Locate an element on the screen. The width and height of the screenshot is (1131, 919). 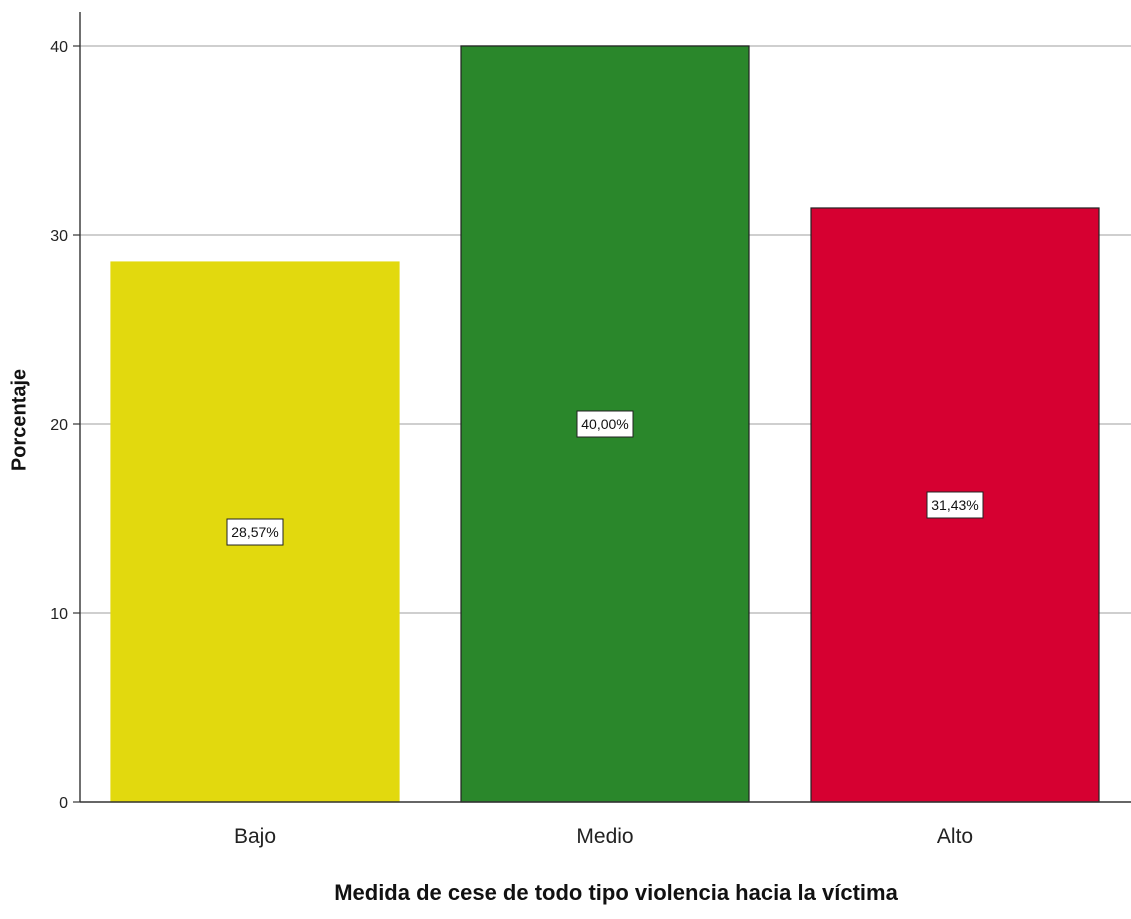
data-label: 28,57% is located at coordinates (254, 532).